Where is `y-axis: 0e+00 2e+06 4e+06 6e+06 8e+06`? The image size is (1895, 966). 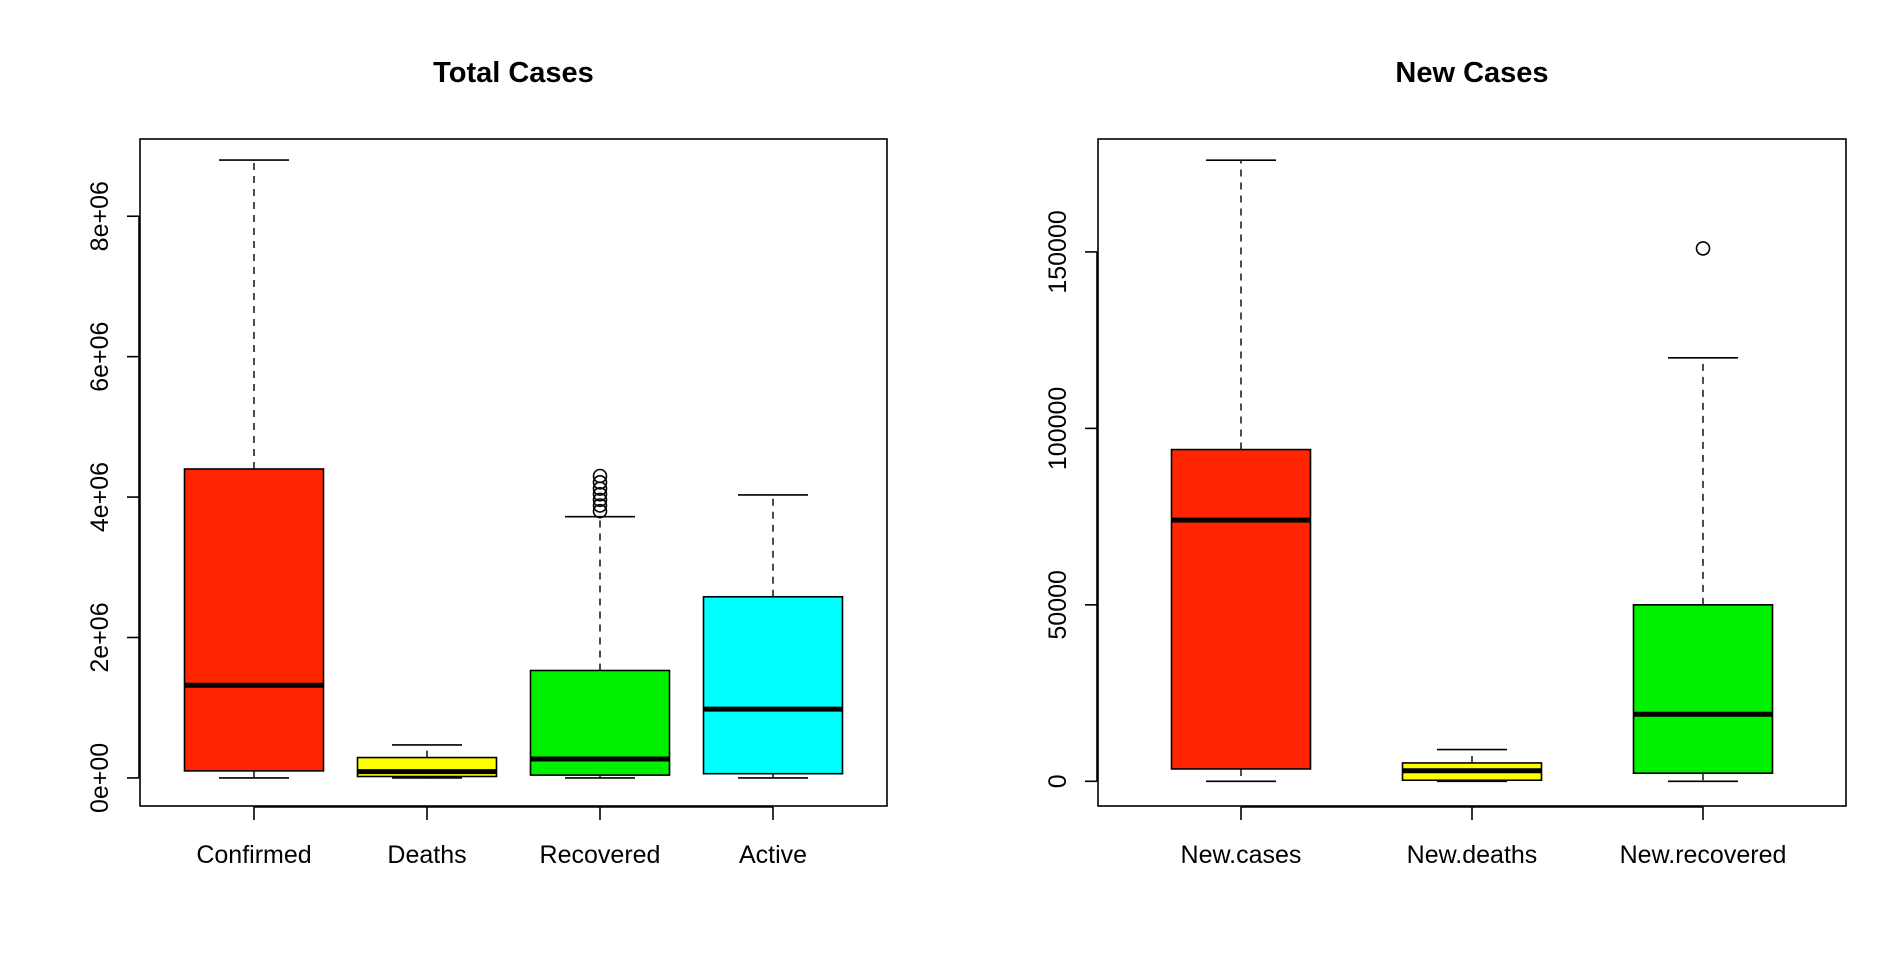 y-axis: 0e+00 2e+06 4e+06 6e+06 8e+06 is located at coordinates (113, 497).